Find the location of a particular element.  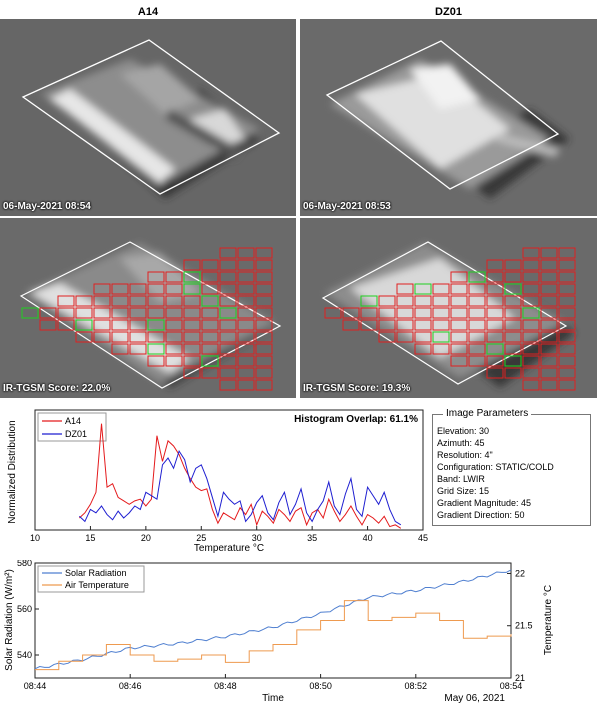

weather-ytick-left-label: 560 is located at coordinates (24, 609).